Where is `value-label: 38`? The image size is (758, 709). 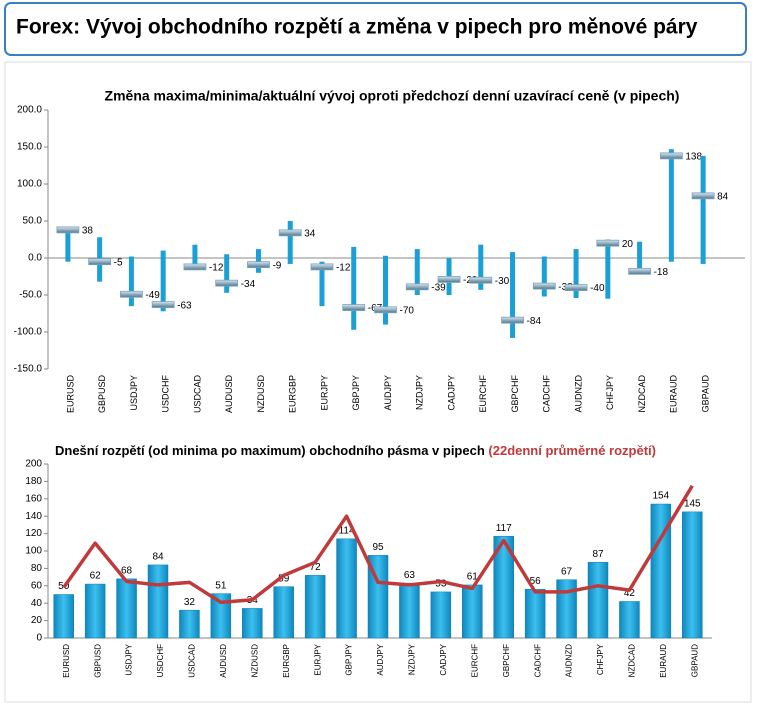
value-label: 38 is located at coordinates (88, 231).